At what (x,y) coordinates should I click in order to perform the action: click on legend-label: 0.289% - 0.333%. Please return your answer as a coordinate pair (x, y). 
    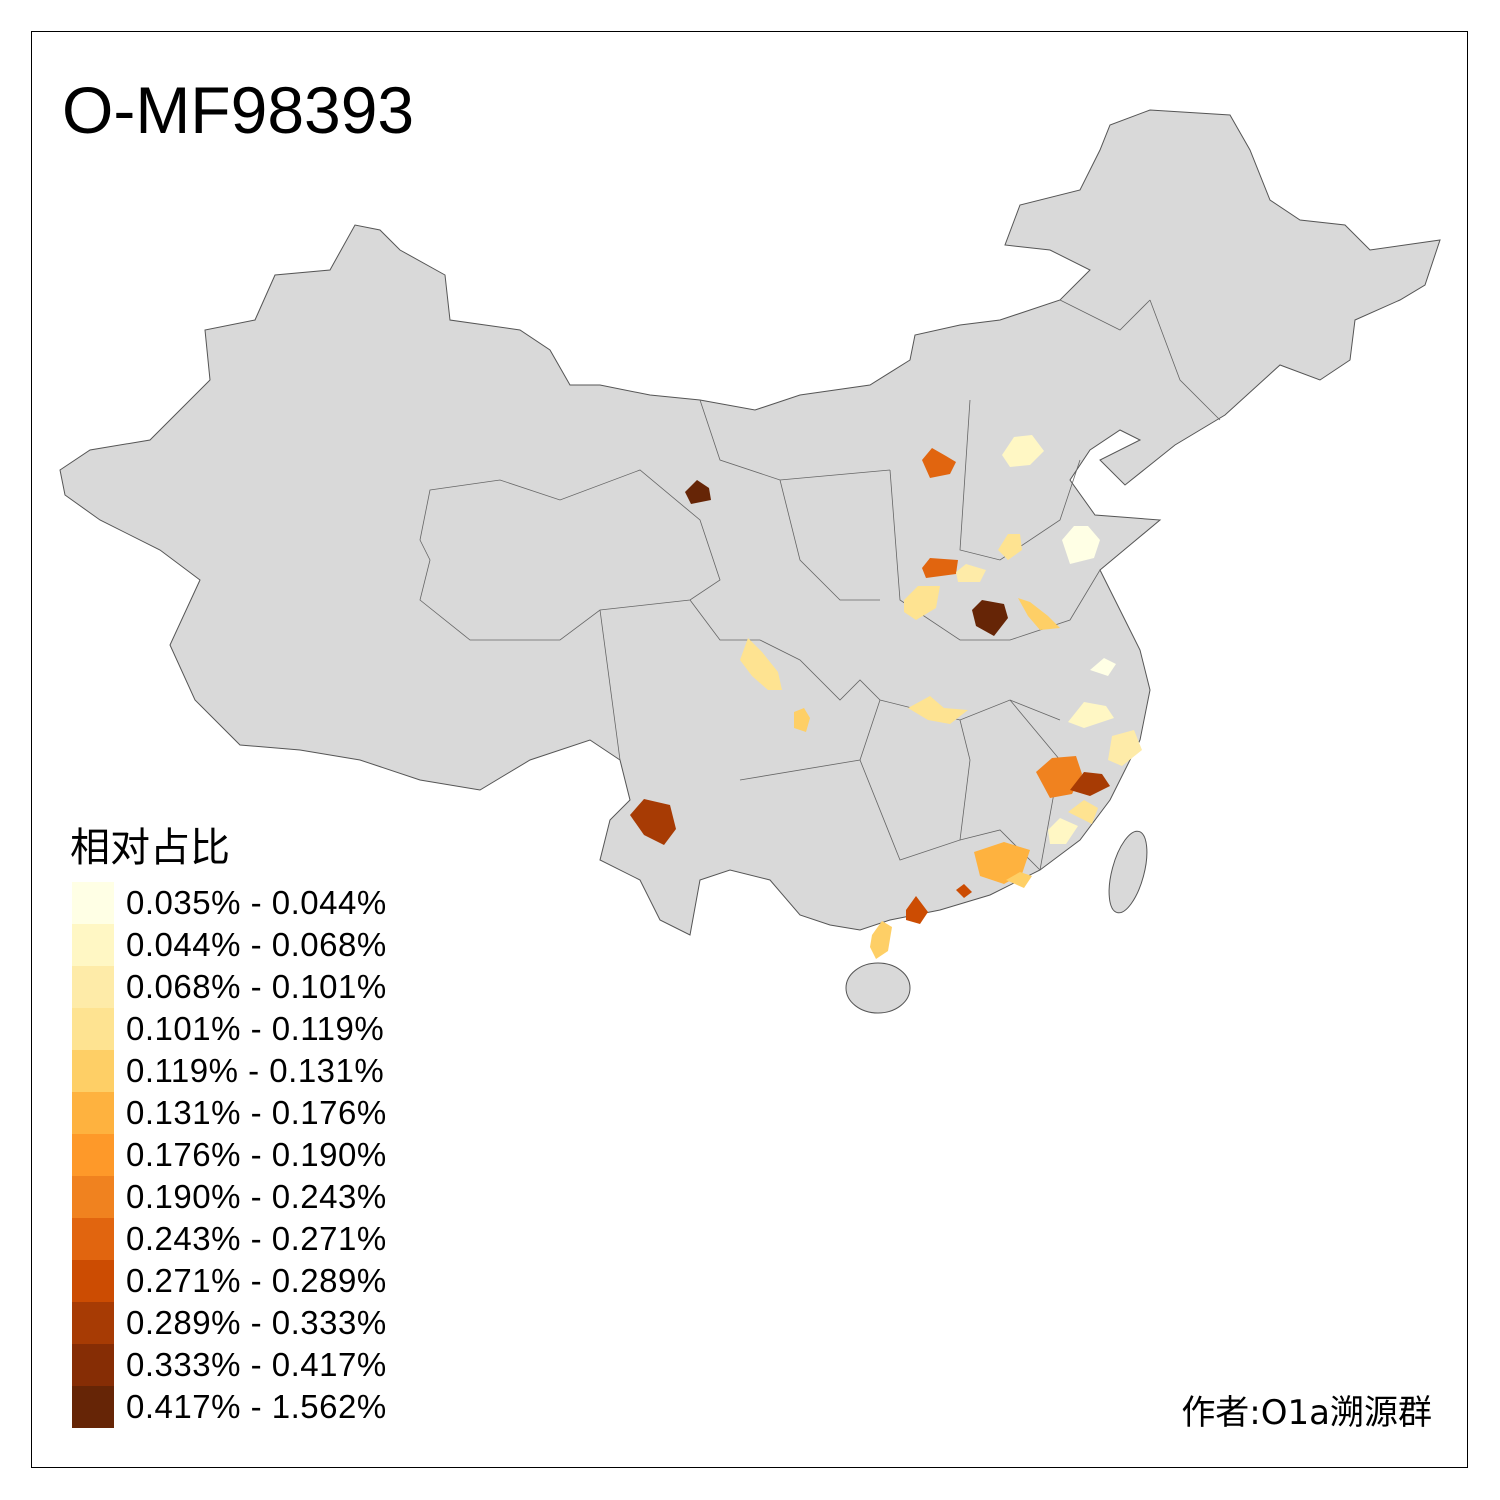
    Looking at the image, I should click on (256, 1322).